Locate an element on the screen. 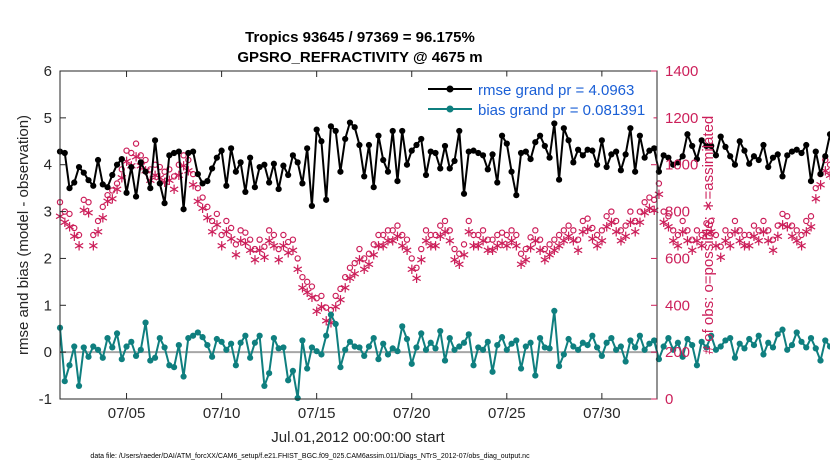  y-tick-label-right: 200 is located at coordinates (677, 352).